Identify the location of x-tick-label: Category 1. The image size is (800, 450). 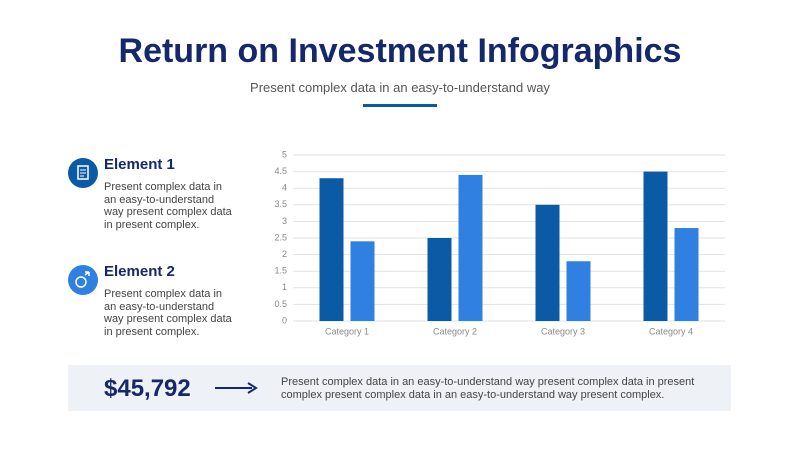
(347, 331).